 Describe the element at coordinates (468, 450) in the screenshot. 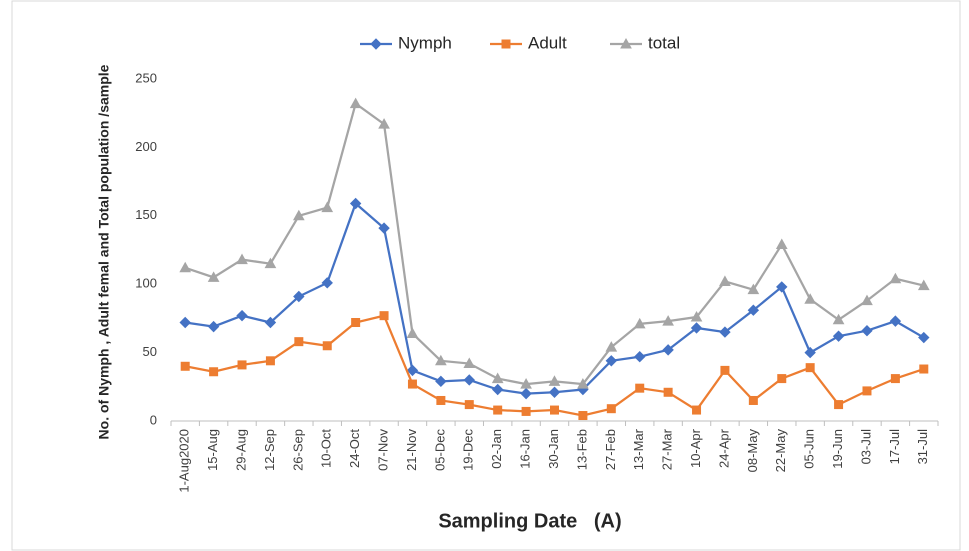

I see `x-tick-label: 19-Dec` at that location.